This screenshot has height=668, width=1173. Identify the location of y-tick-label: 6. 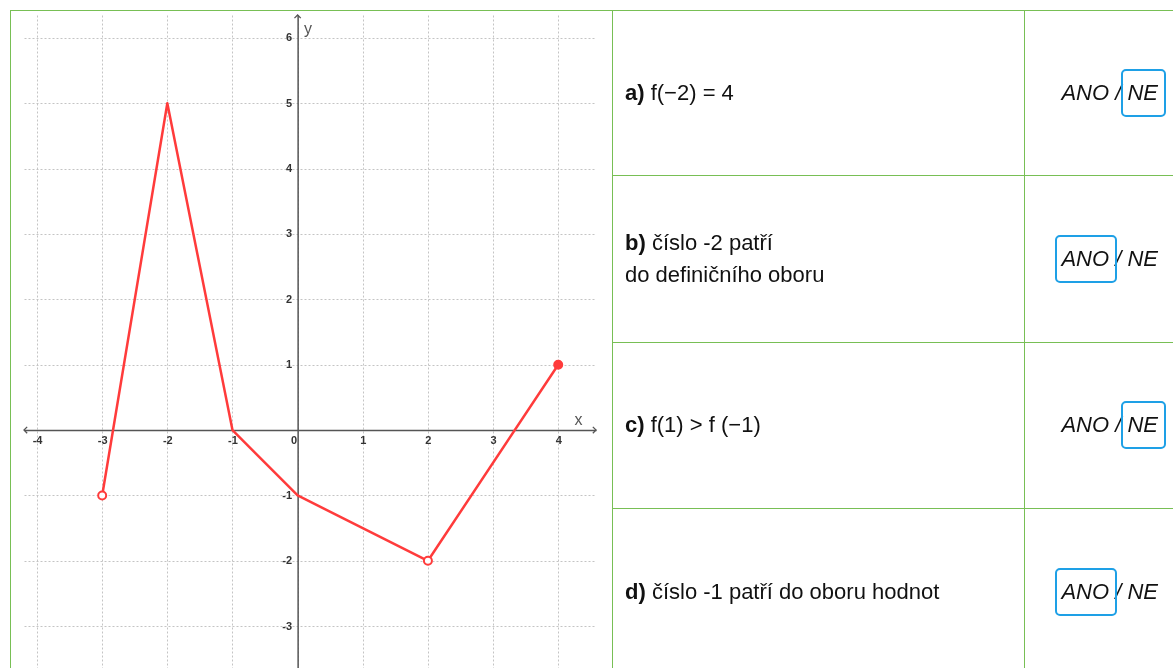
(289, 37).